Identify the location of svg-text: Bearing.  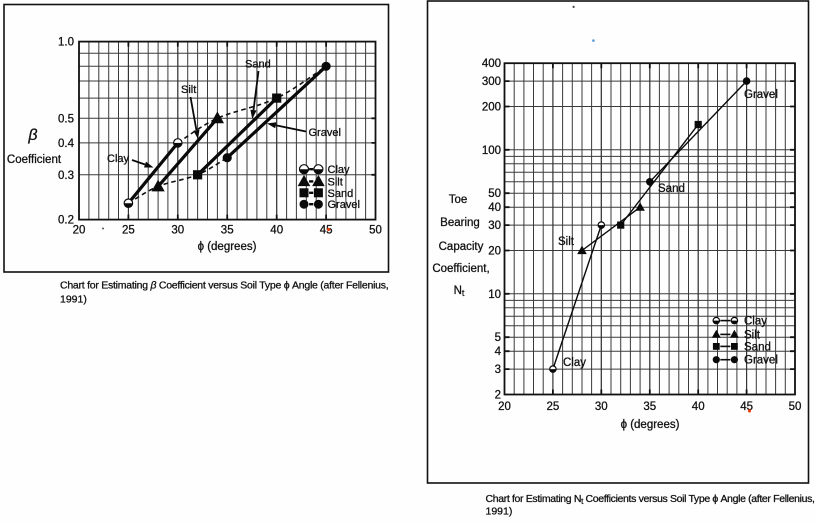
(460, 223).